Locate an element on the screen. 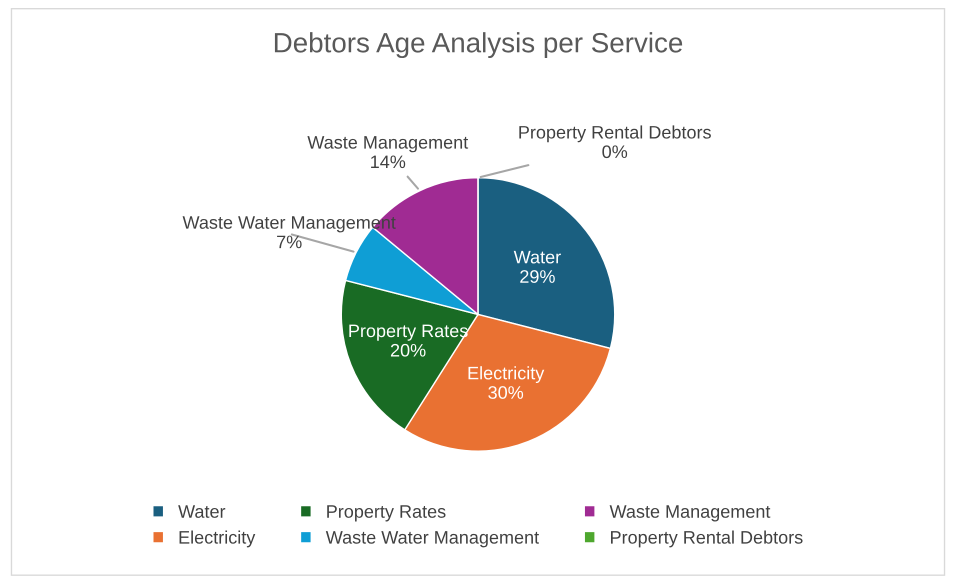 The height and width of the screenshot is (581, 956). legend-label: Waste Water Management is located at coordinates (432, 539).